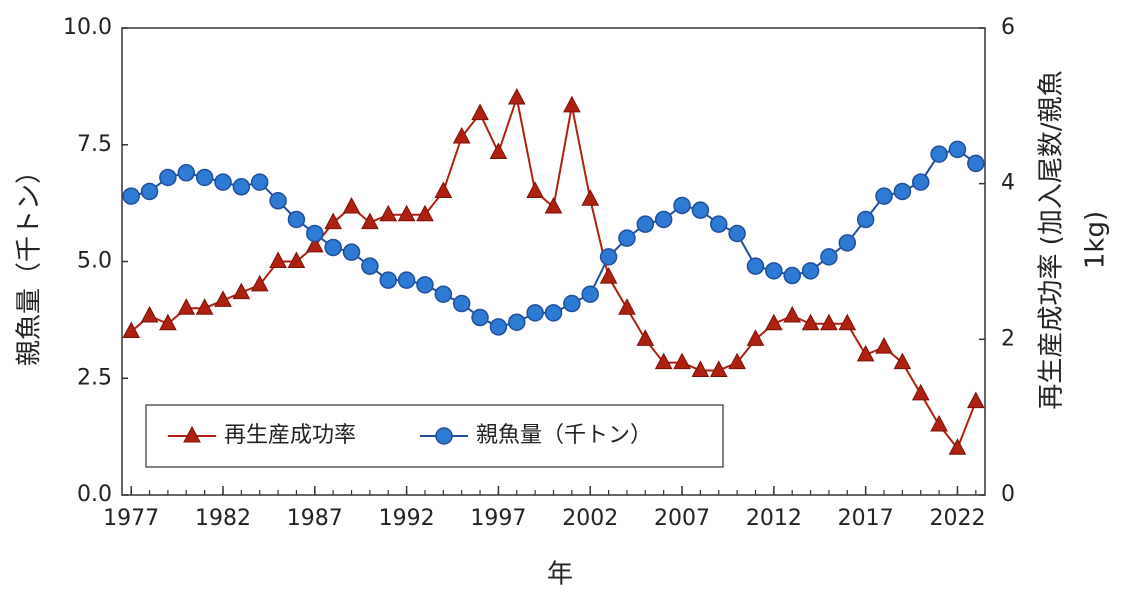  I want to click on x-tick-label: 1982, so click(223, 518).